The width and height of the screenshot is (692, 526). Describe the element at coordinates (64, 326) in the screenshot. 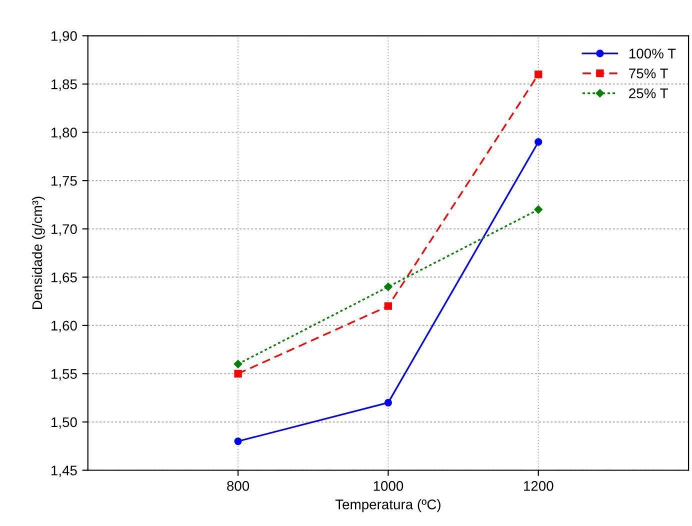

I see `y-tick-label: 1,60` at that location.